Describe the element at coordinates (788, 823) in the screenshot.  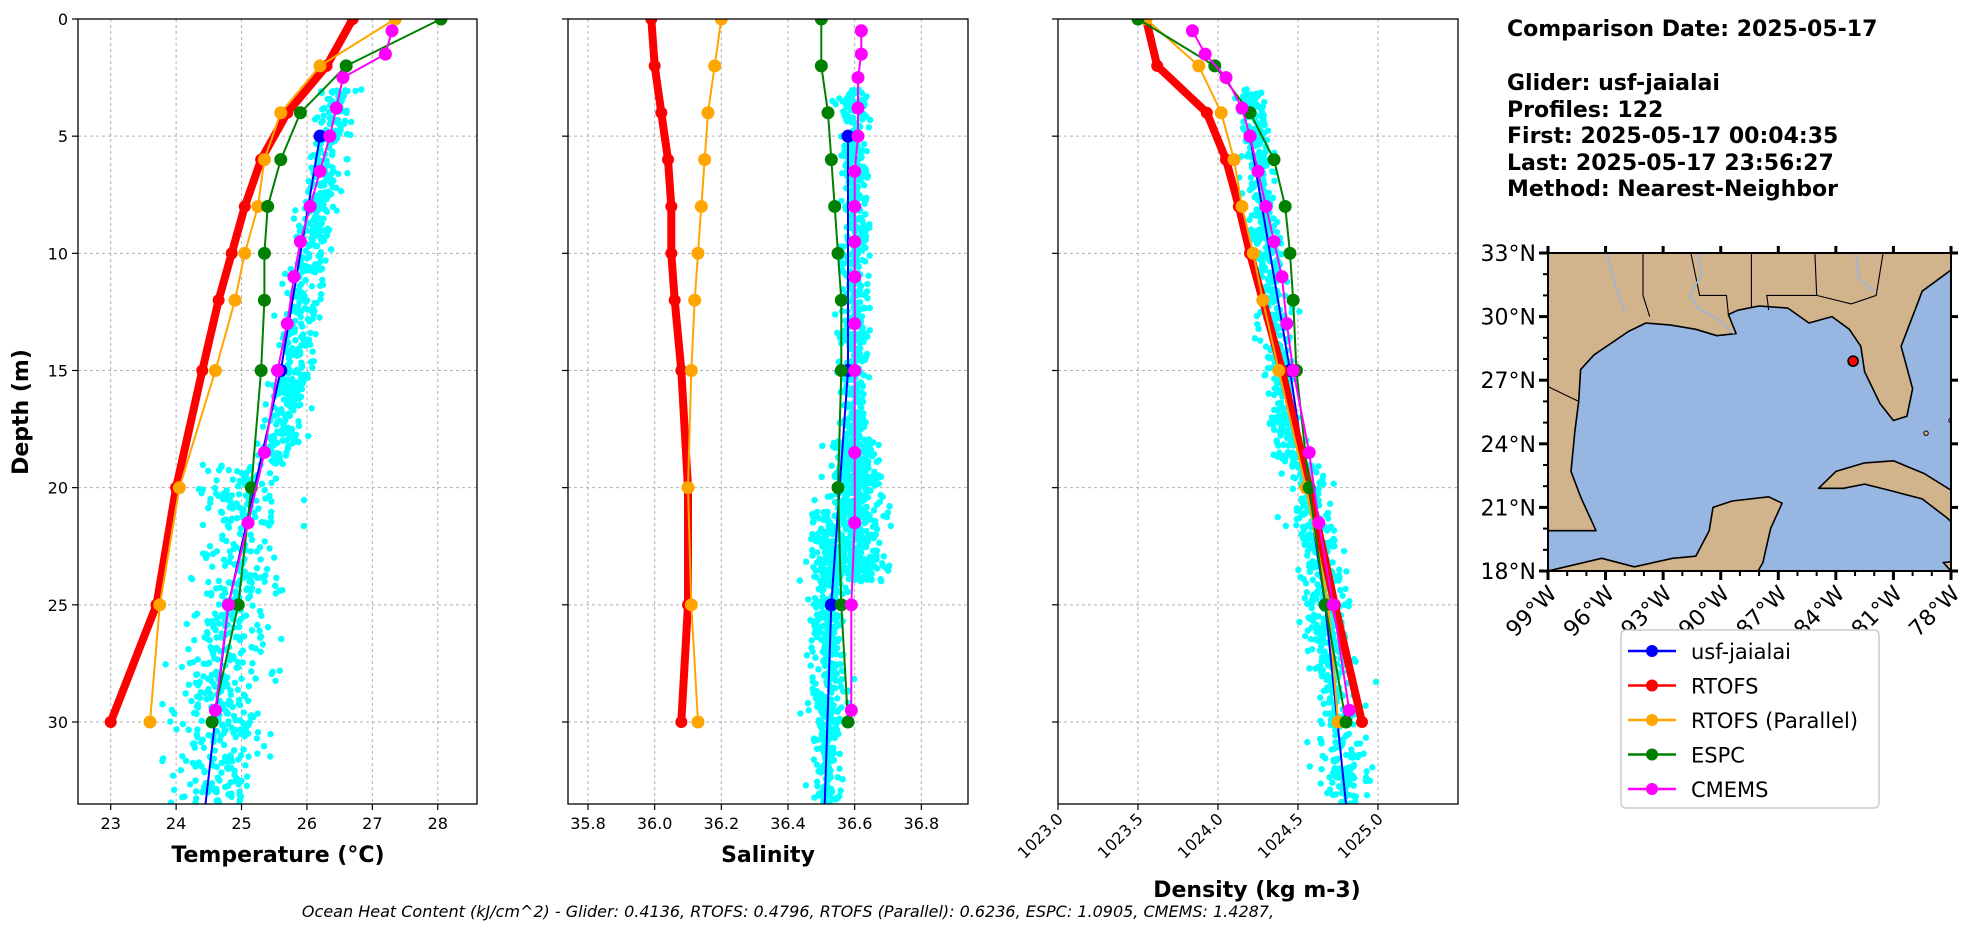
I see `x-tick-label: 36.4` at that location.